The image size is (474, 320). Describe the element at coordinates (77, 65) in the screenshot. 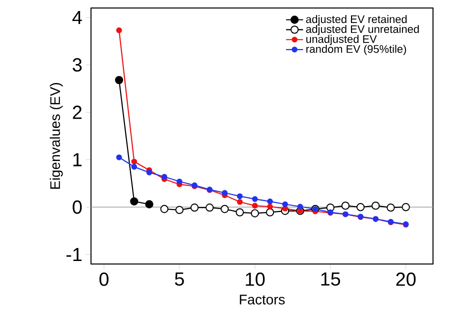

I see `y-tick-label: 3` at that location.